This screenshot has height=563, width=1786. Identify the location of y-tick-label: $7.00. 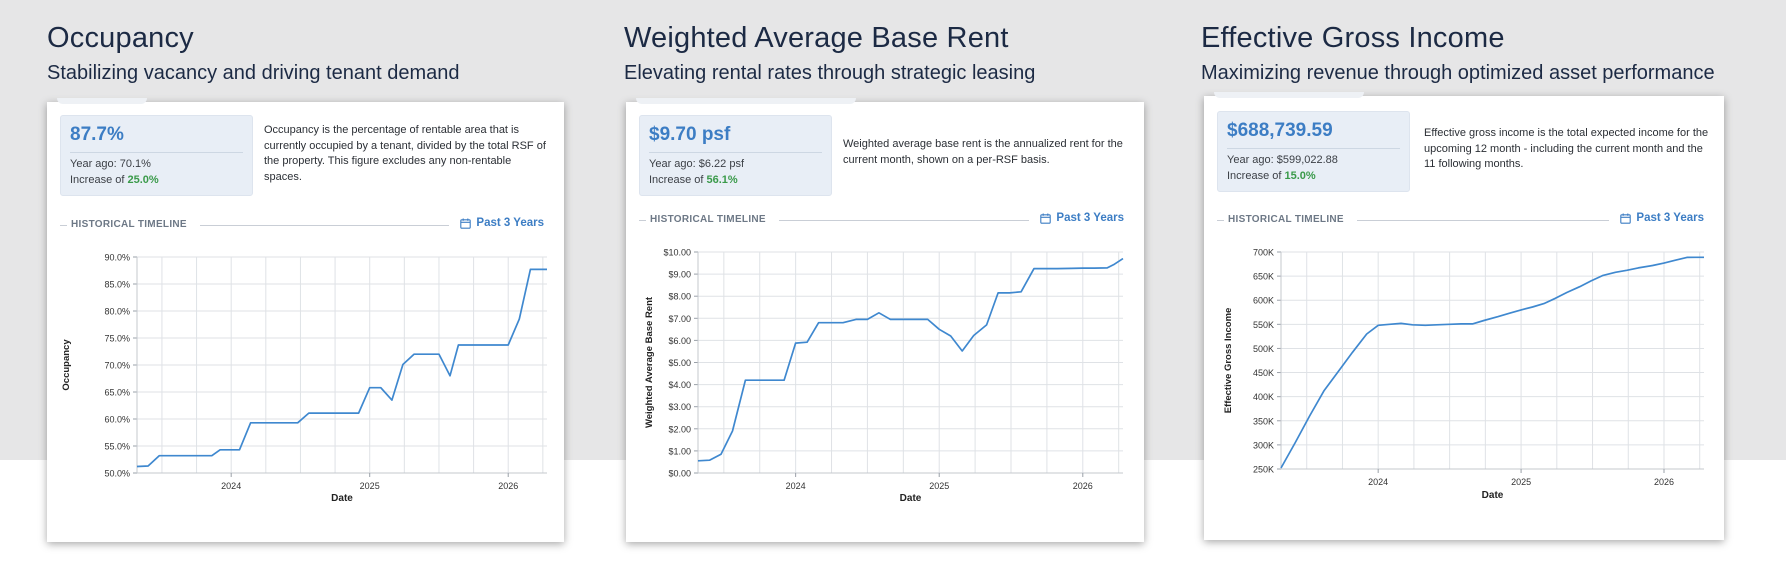
(679, 319).